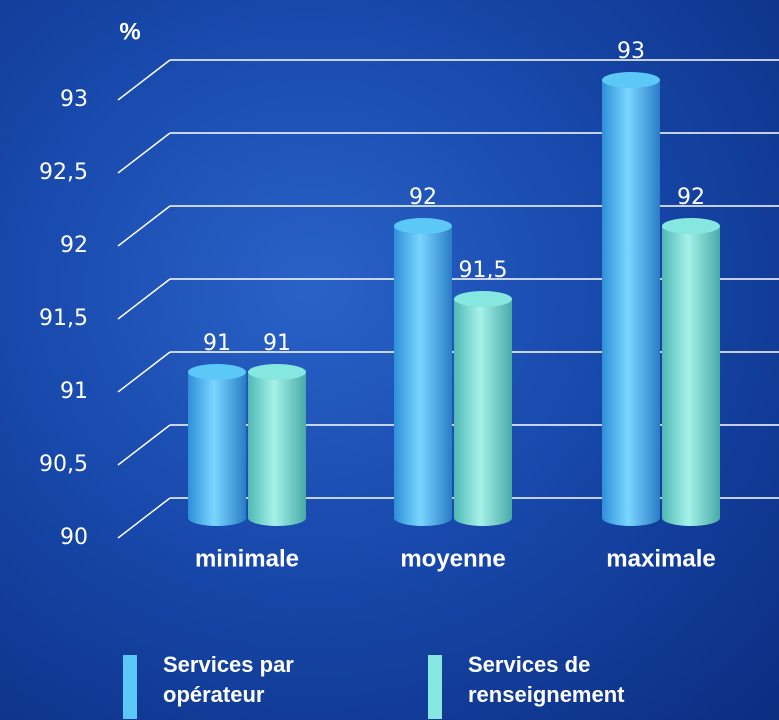 The height and width of the screenshot is (720, 779). I want to click on value-label: 91,5, so click(483, 270).